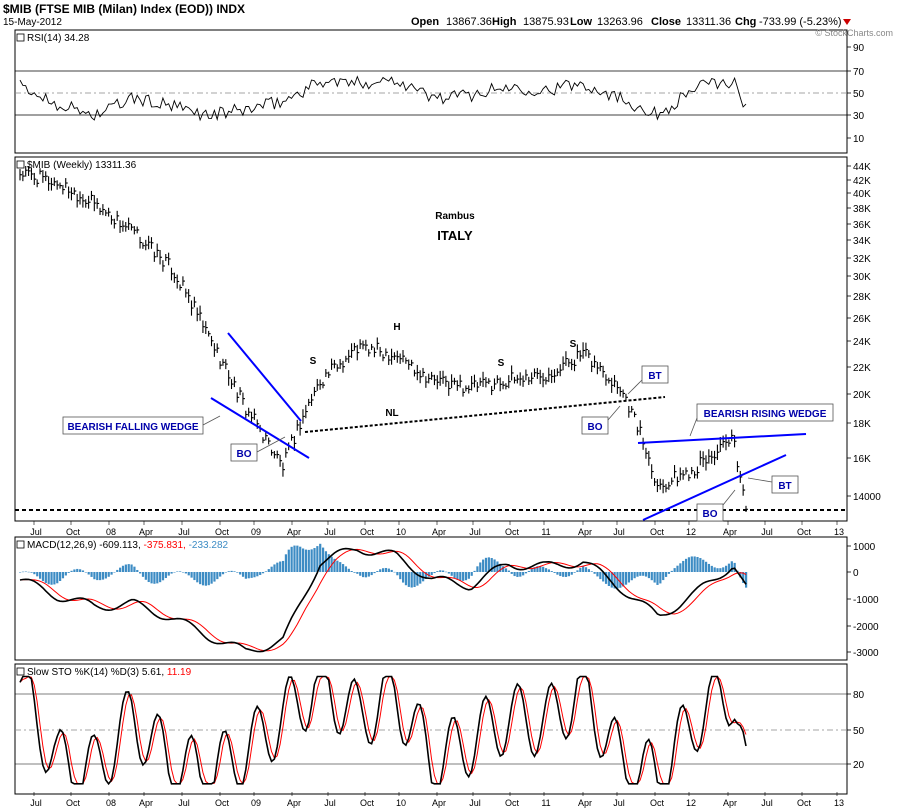  What do you see at coordinates (573, 344) in the screenshot?
I see `right-s-label: S` at bounding box center [573, 344].